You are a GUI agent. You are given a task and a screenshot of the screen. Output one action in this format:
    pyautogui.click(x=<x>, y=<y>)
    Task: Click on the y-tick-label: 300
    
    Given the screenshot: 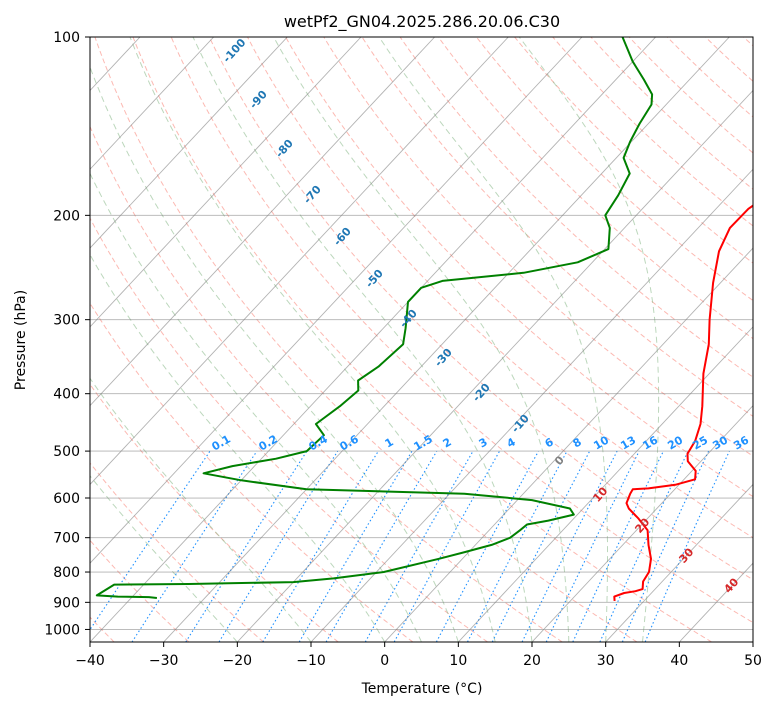 What is the action you would take?
    pyautogui.click(x=66, y=321)
    